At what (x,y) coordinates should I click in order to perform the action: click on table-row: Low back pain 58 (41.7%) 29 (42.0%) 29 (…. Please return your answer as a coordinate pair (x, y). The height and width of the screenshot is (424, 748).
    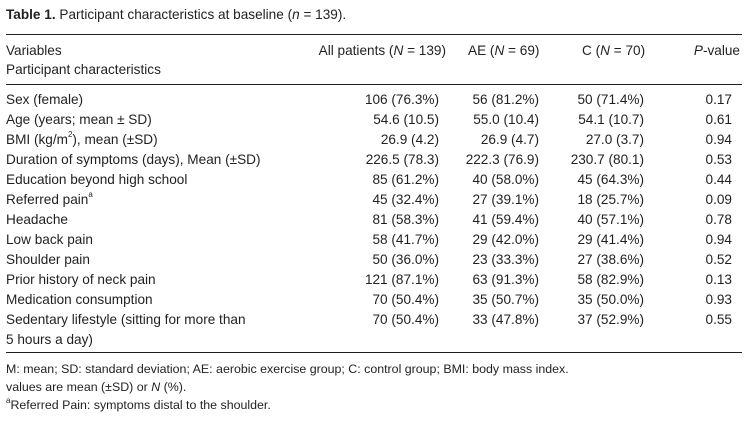
    Looking at the image, I should click on (374, 240).